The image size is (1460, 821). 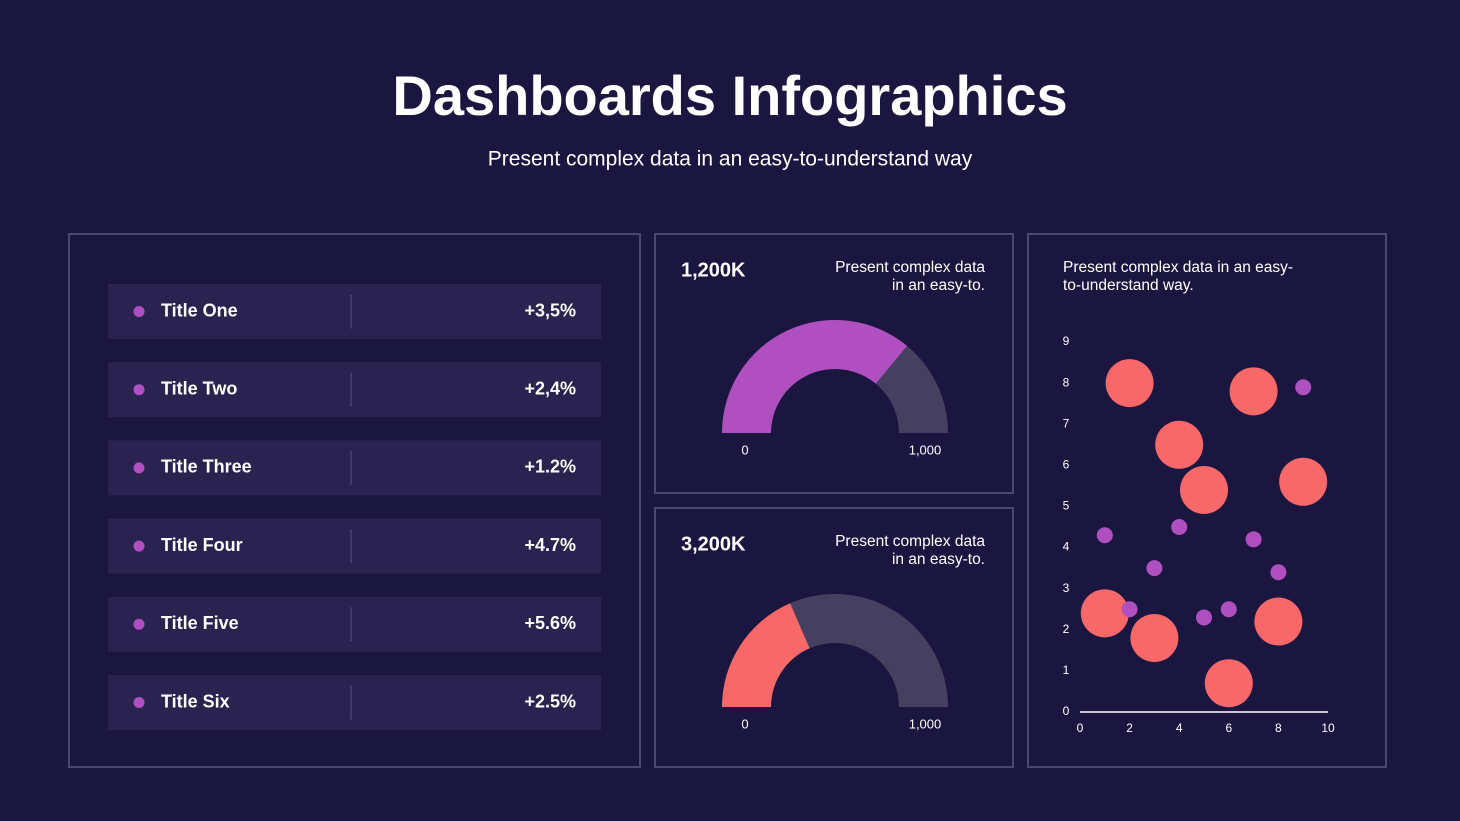 What do you see at coordinates (1066, 629) in the screenshot?
I see `y-tick-label: 2` at bounding box center [1066, 629].